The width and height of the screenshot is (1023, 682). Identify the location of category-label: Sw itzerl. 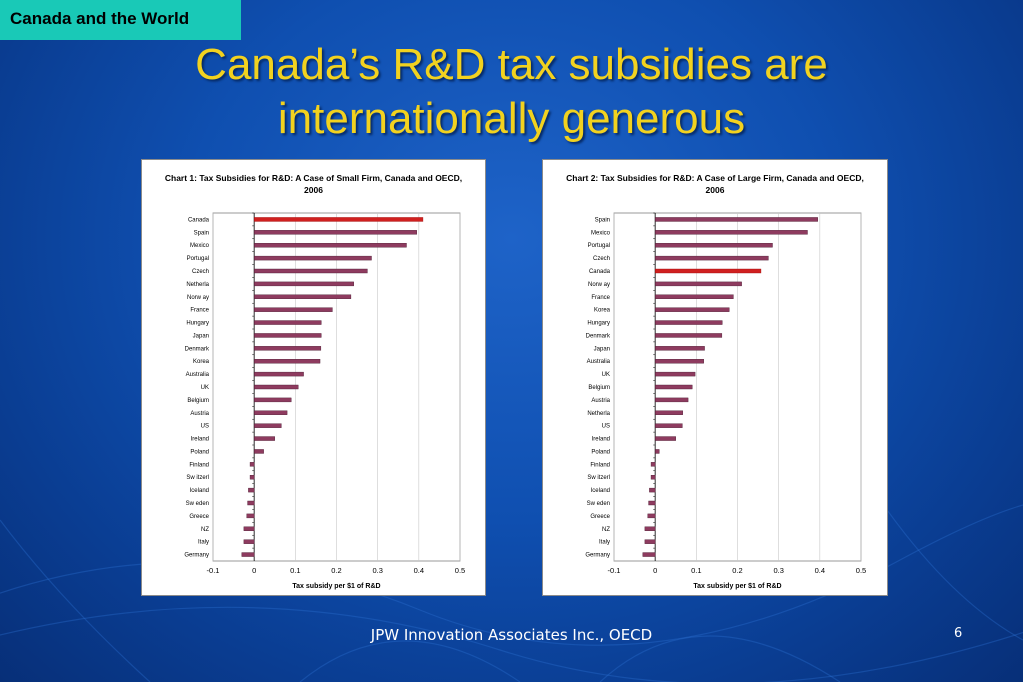
(598, 478).